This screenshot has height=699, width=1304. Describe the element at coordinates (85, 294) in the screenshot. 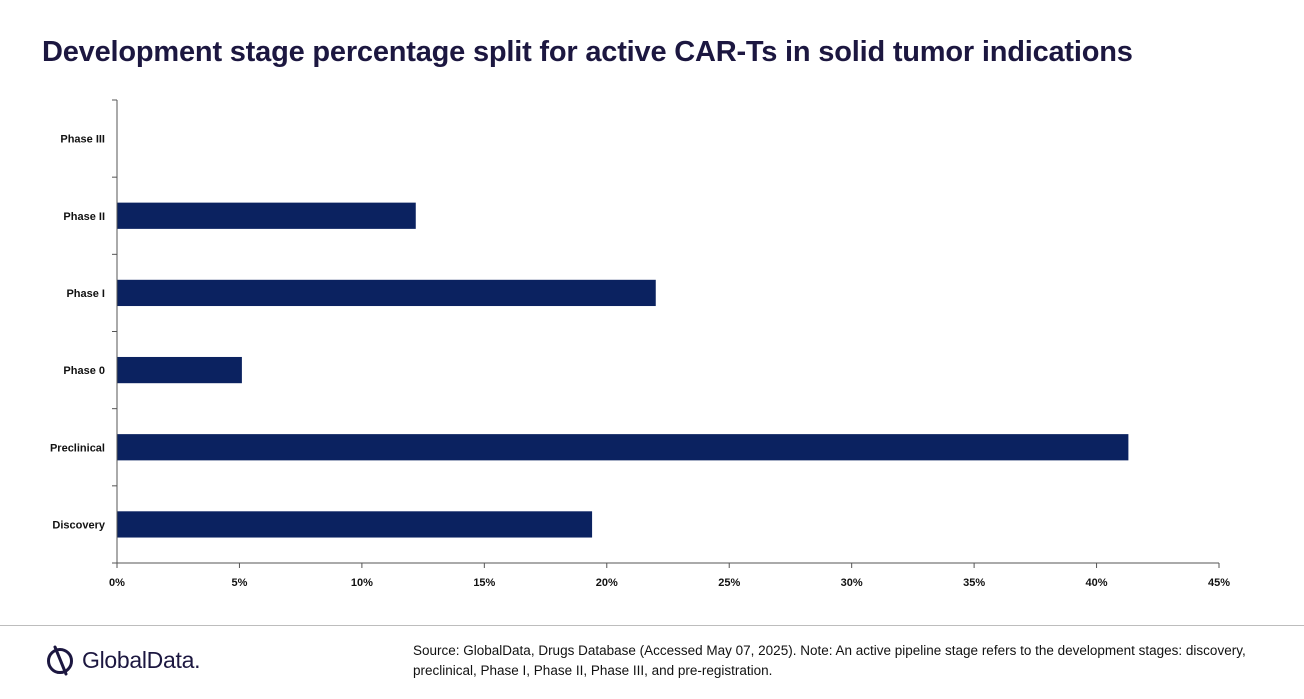

I see `category-label: Phase I` at that location.